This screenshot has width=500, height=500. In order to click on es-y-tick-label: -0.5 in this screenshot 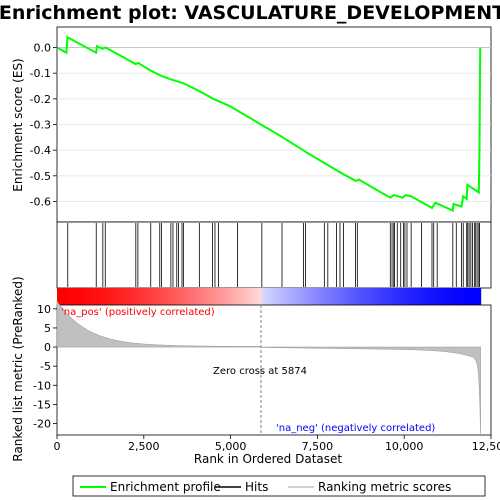, I will do `click(40, 176)`.